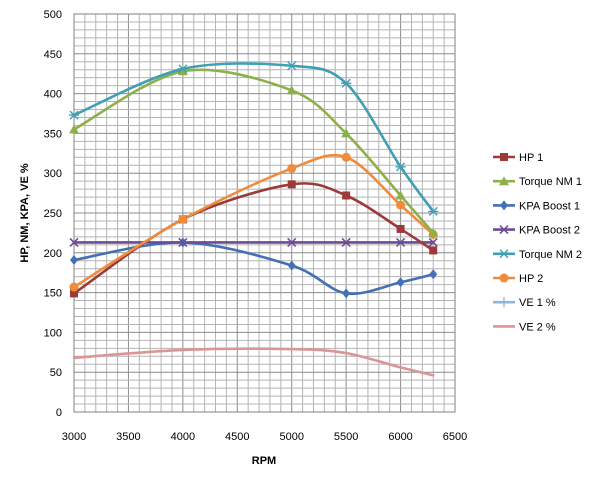  I want to click on x-tick-label: 3500, so click(128, 437).